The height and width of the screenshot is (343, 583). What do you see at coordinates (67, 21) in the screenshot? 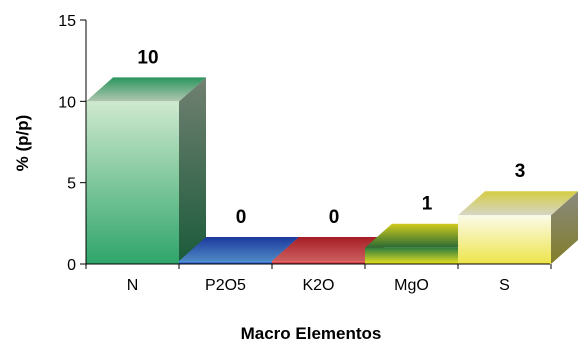
I see `y-tick-label: 15` at bounding box center [67, 21].